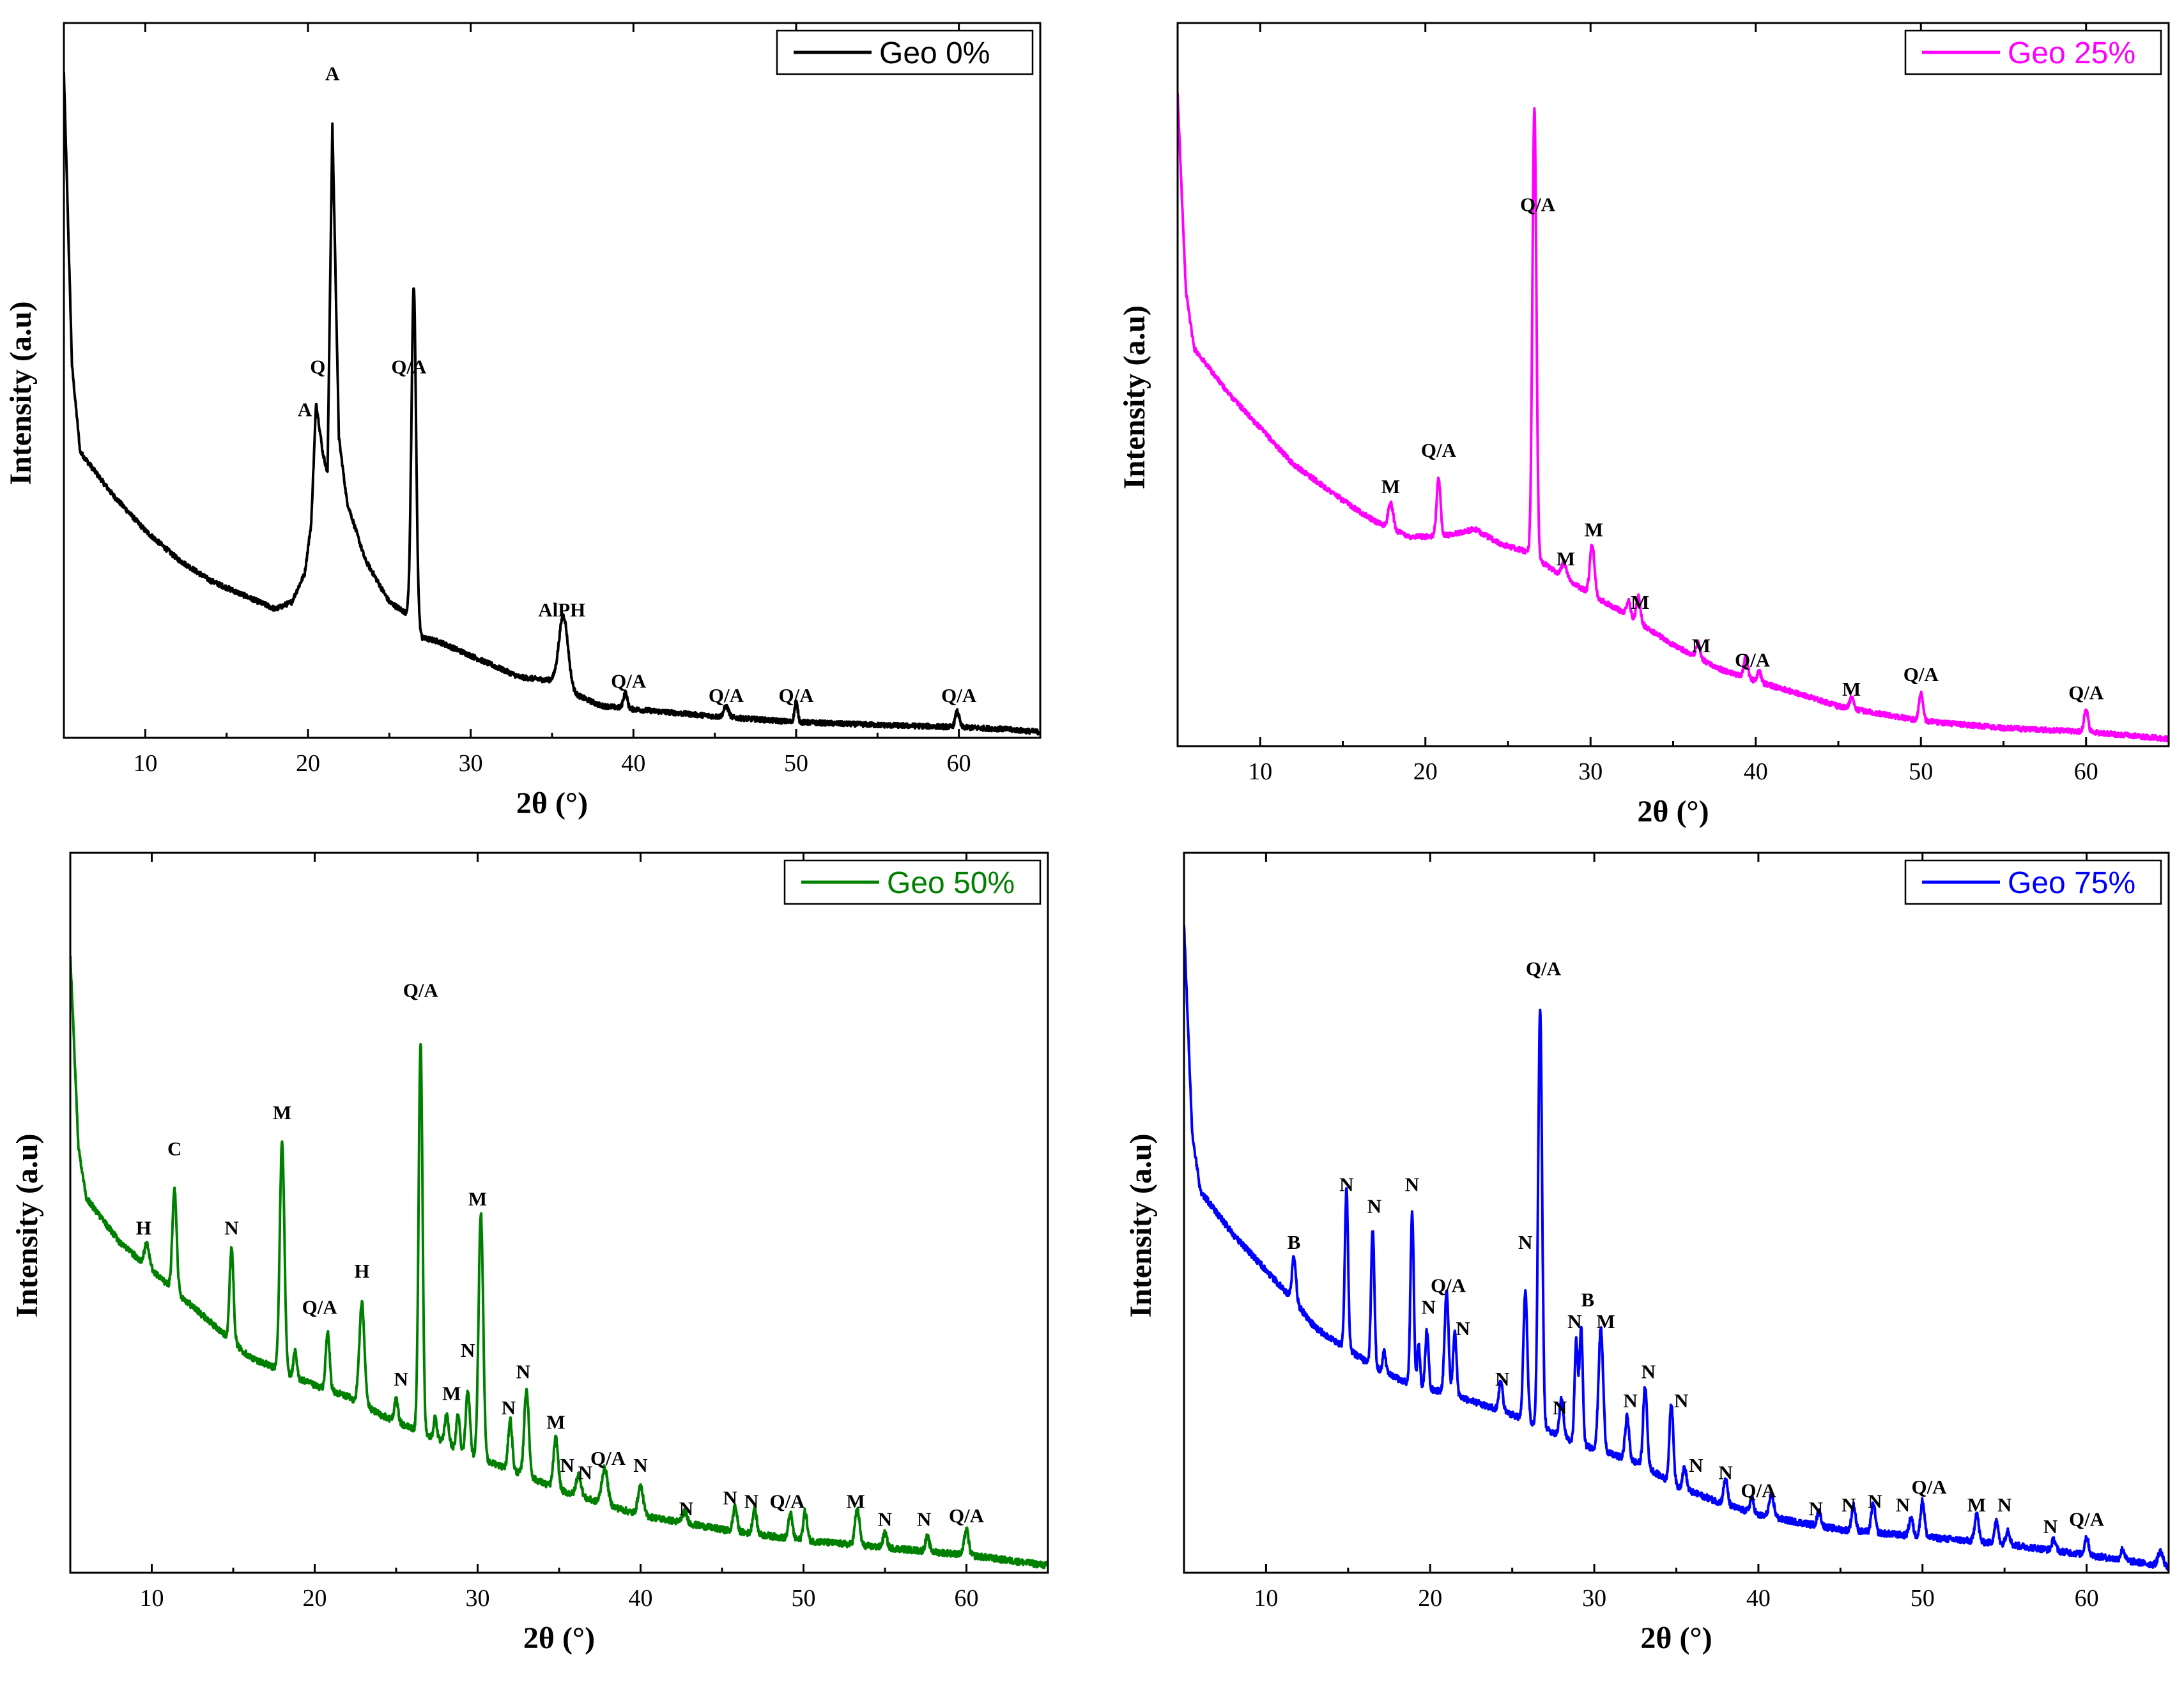 The height and width of the screenshot is (1682, 2184). I want to click on legend-label: Geo 0%, so click(934, 53).